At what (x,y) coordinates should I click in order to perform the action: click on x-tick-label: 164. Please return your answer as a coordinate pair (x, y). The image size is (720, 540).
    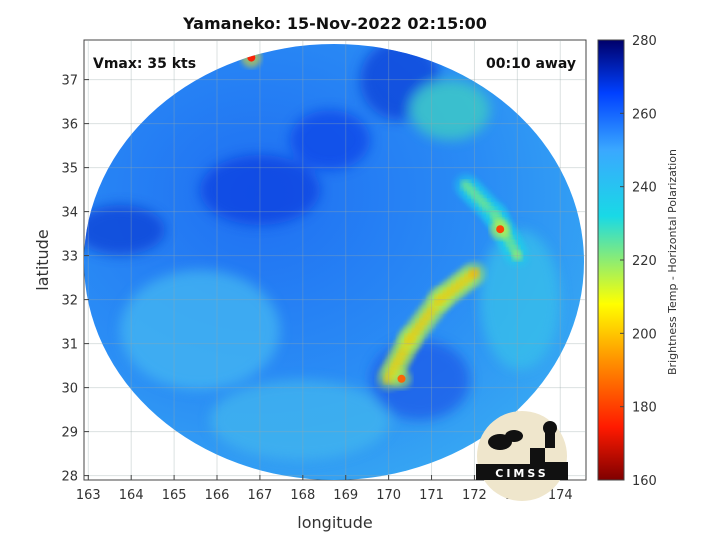
    Looking at the image, I should click on (131, 495).